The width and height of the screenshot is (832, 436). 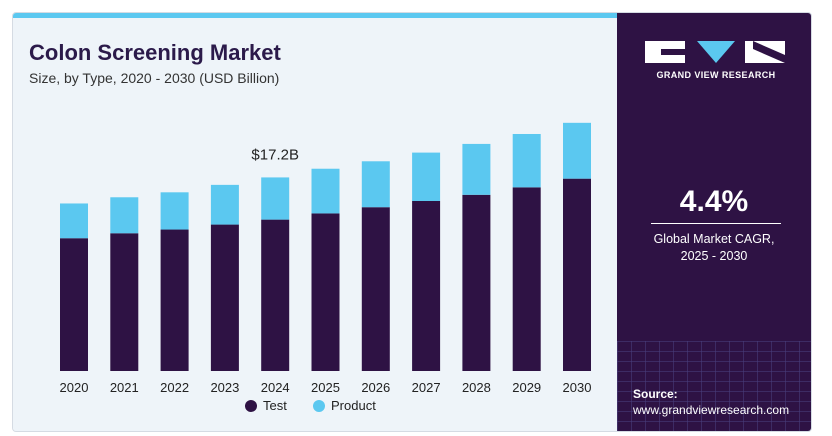 What do you see at coordinates (224, 387) in the screenshot?
I see `x-tick-label-2023: 2023` at bounding box center [224, 387].